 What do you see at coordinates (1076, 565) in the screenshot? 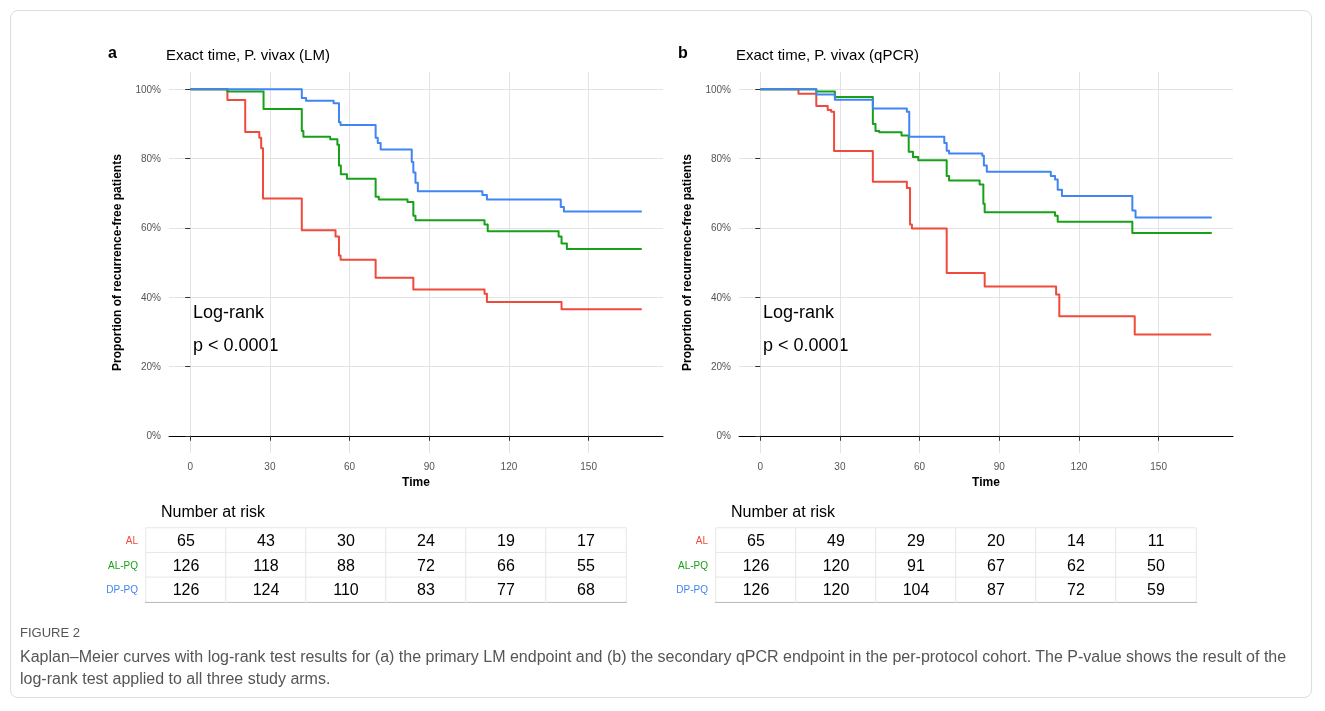
I see `data-label: 62` at bounding box center [1076, 565].